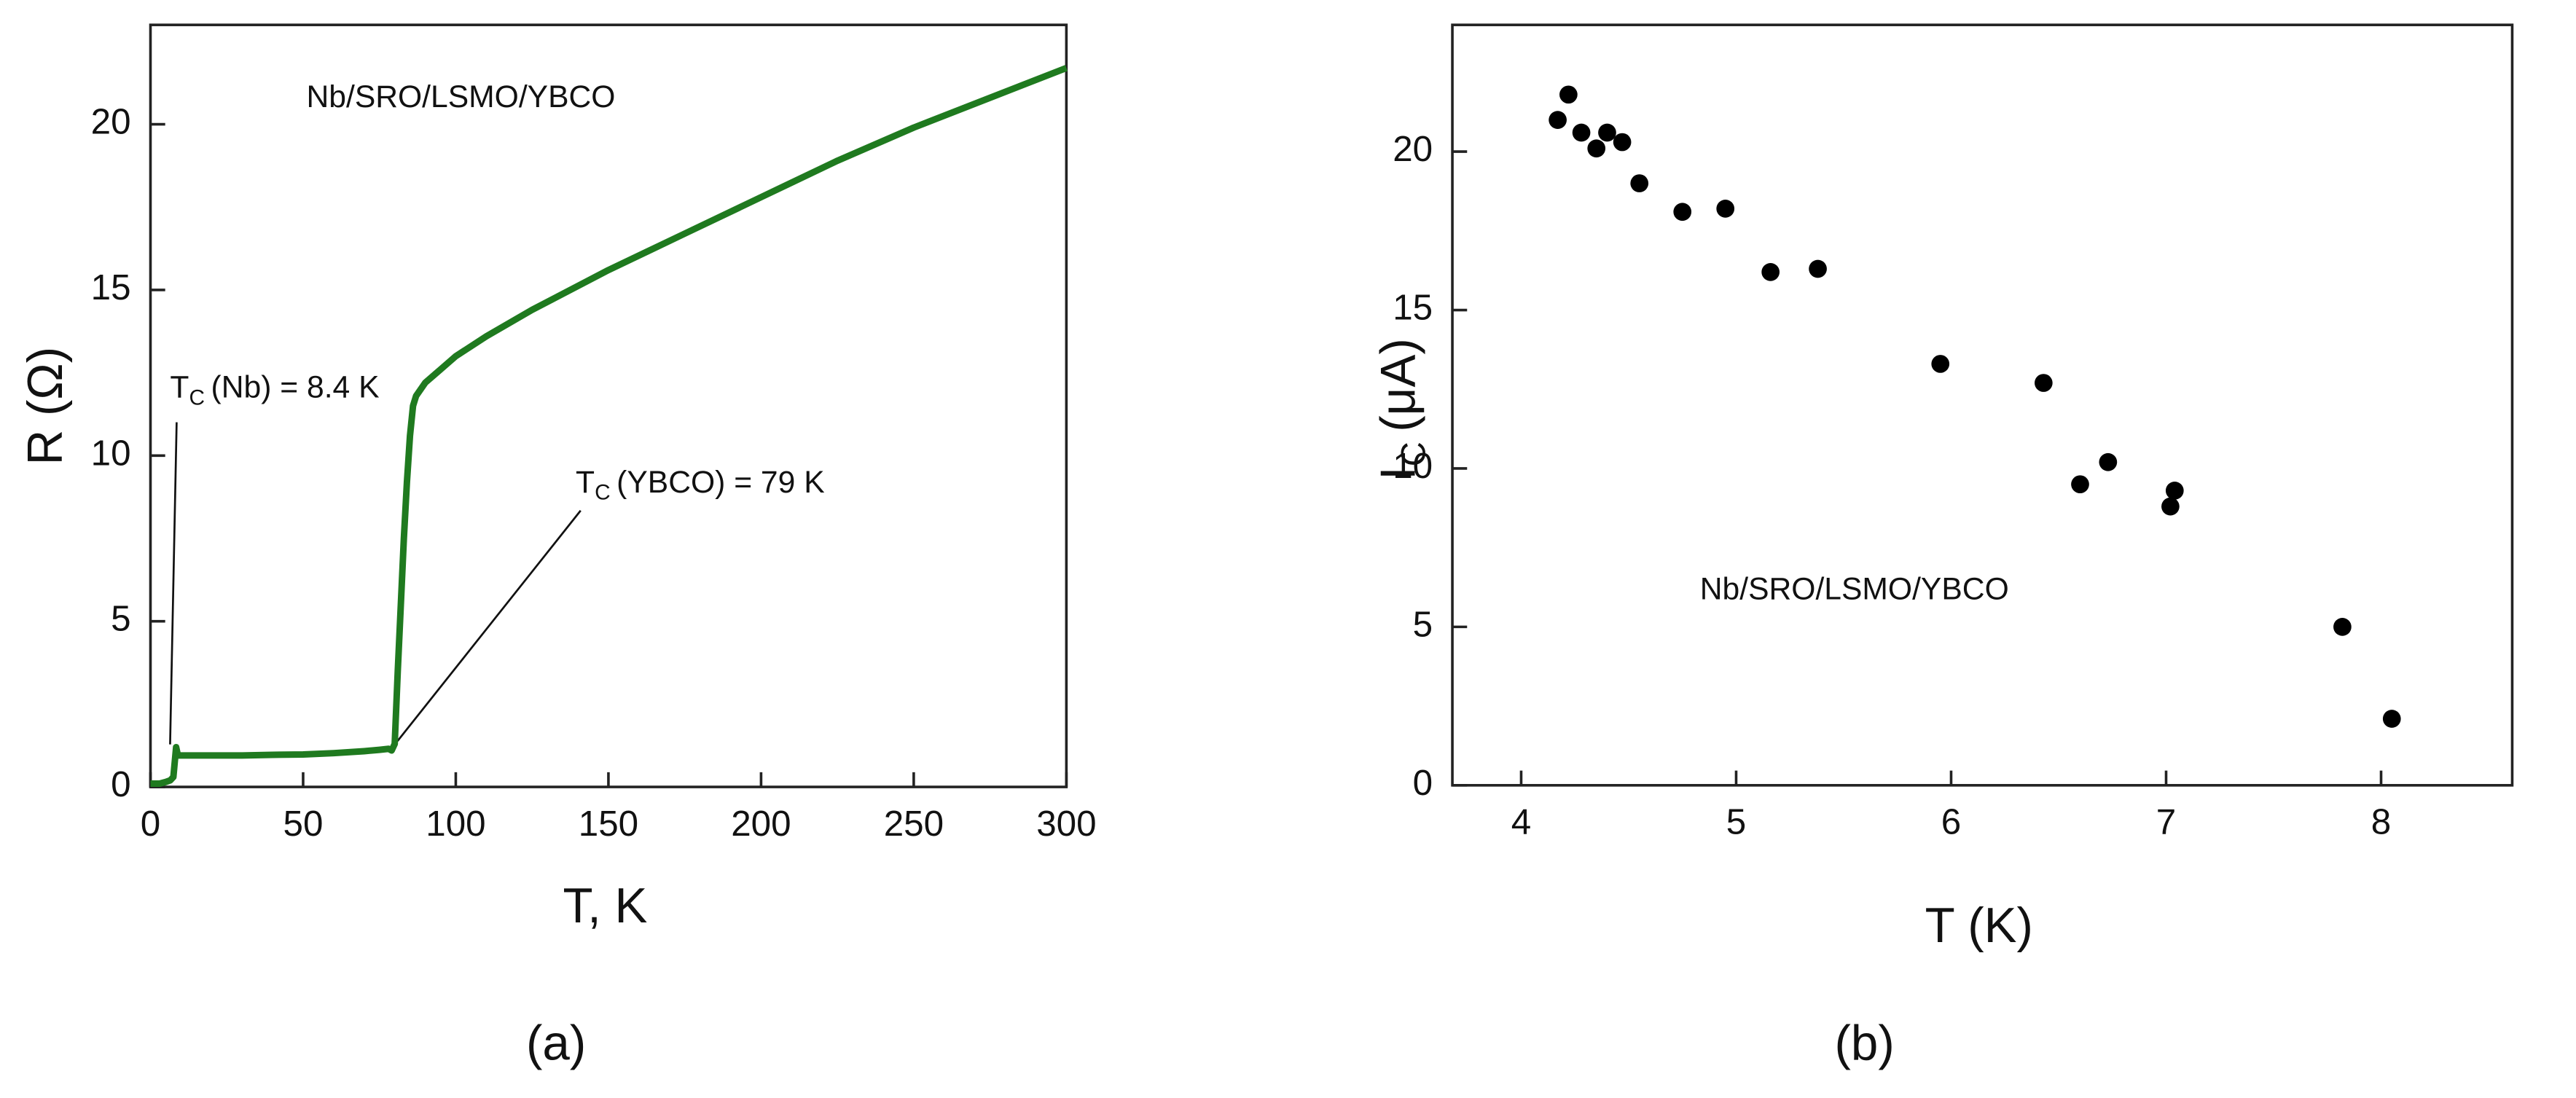 The width and height of the screenshot is (2576, 1098). I want to click on panel-label: (b), so click(1865, 1043).